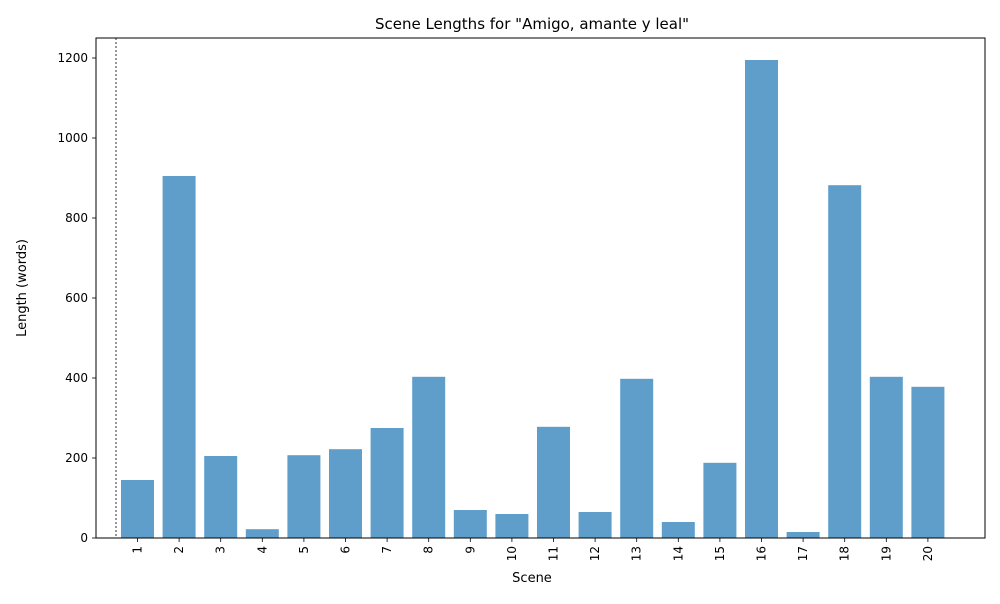 Image resolution: width=1000 pixels, height=604 pixels. What do you see at coordinates (637, 553) in the screenshot?
I see `x-tick-label: 13` at bounding box center [637, 553].